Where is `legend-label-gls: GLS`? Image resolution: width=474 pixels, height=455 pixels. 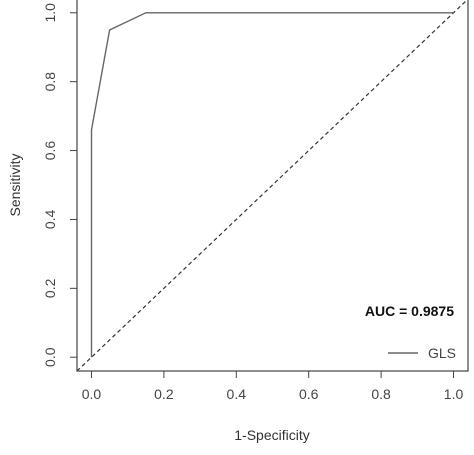
legend-label-gls: GLS is located at coordinates (442, 353).